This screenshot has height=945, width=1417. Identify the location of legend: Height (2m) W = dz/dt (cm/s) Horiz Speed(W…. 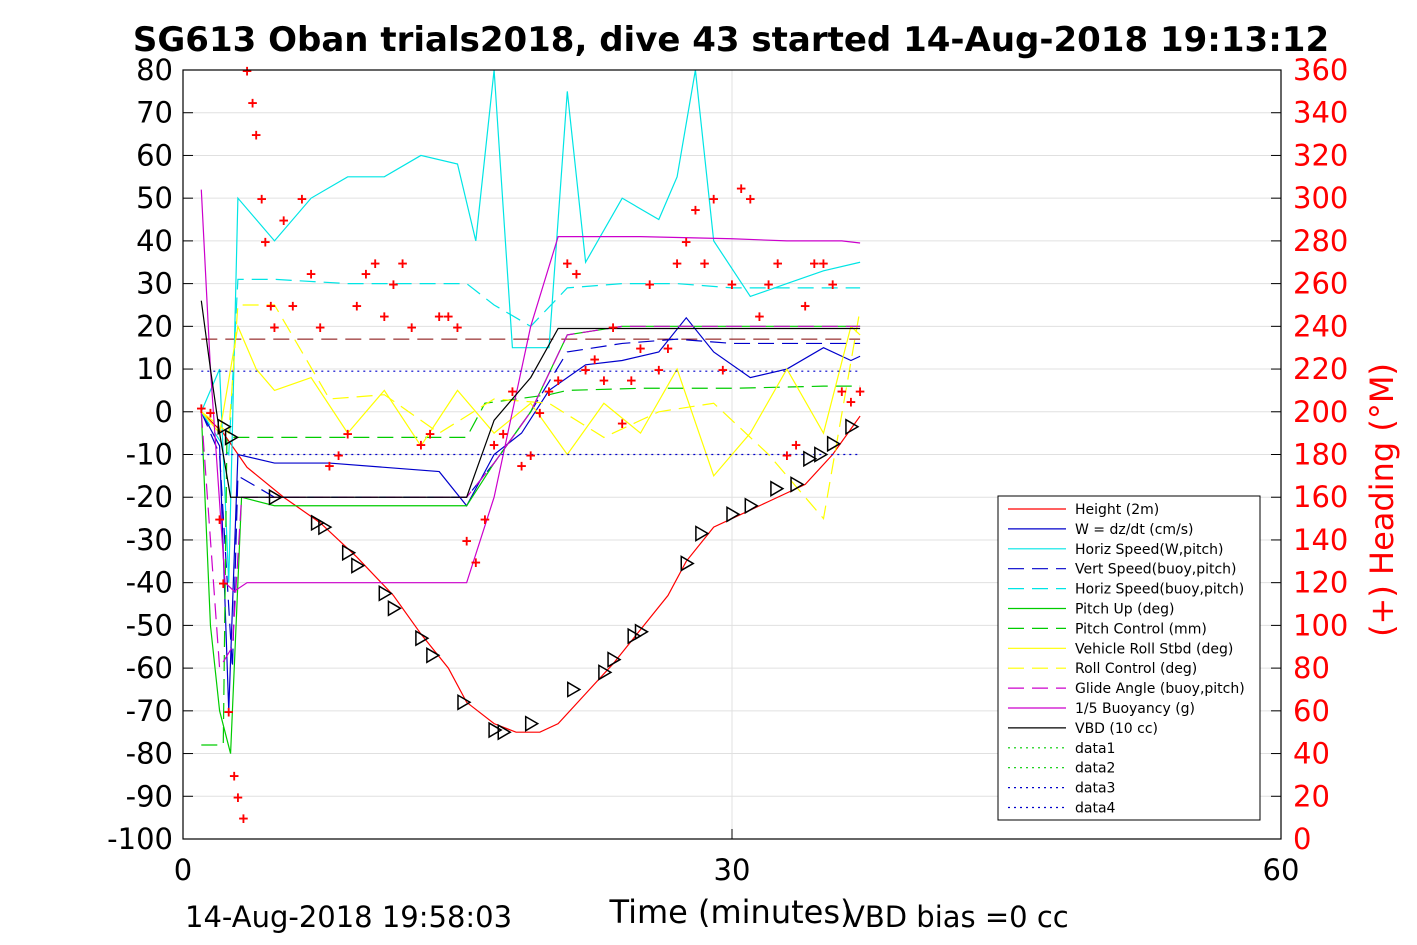
(1129, 658).